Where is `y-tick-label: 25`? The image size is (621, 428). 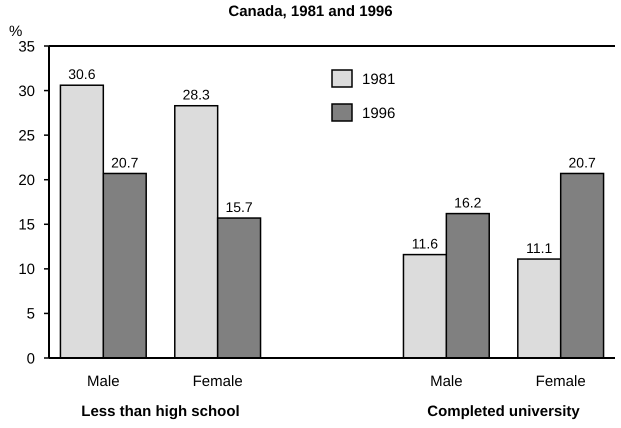 y-tick-label: 25 is located at coordinates (26, 135).